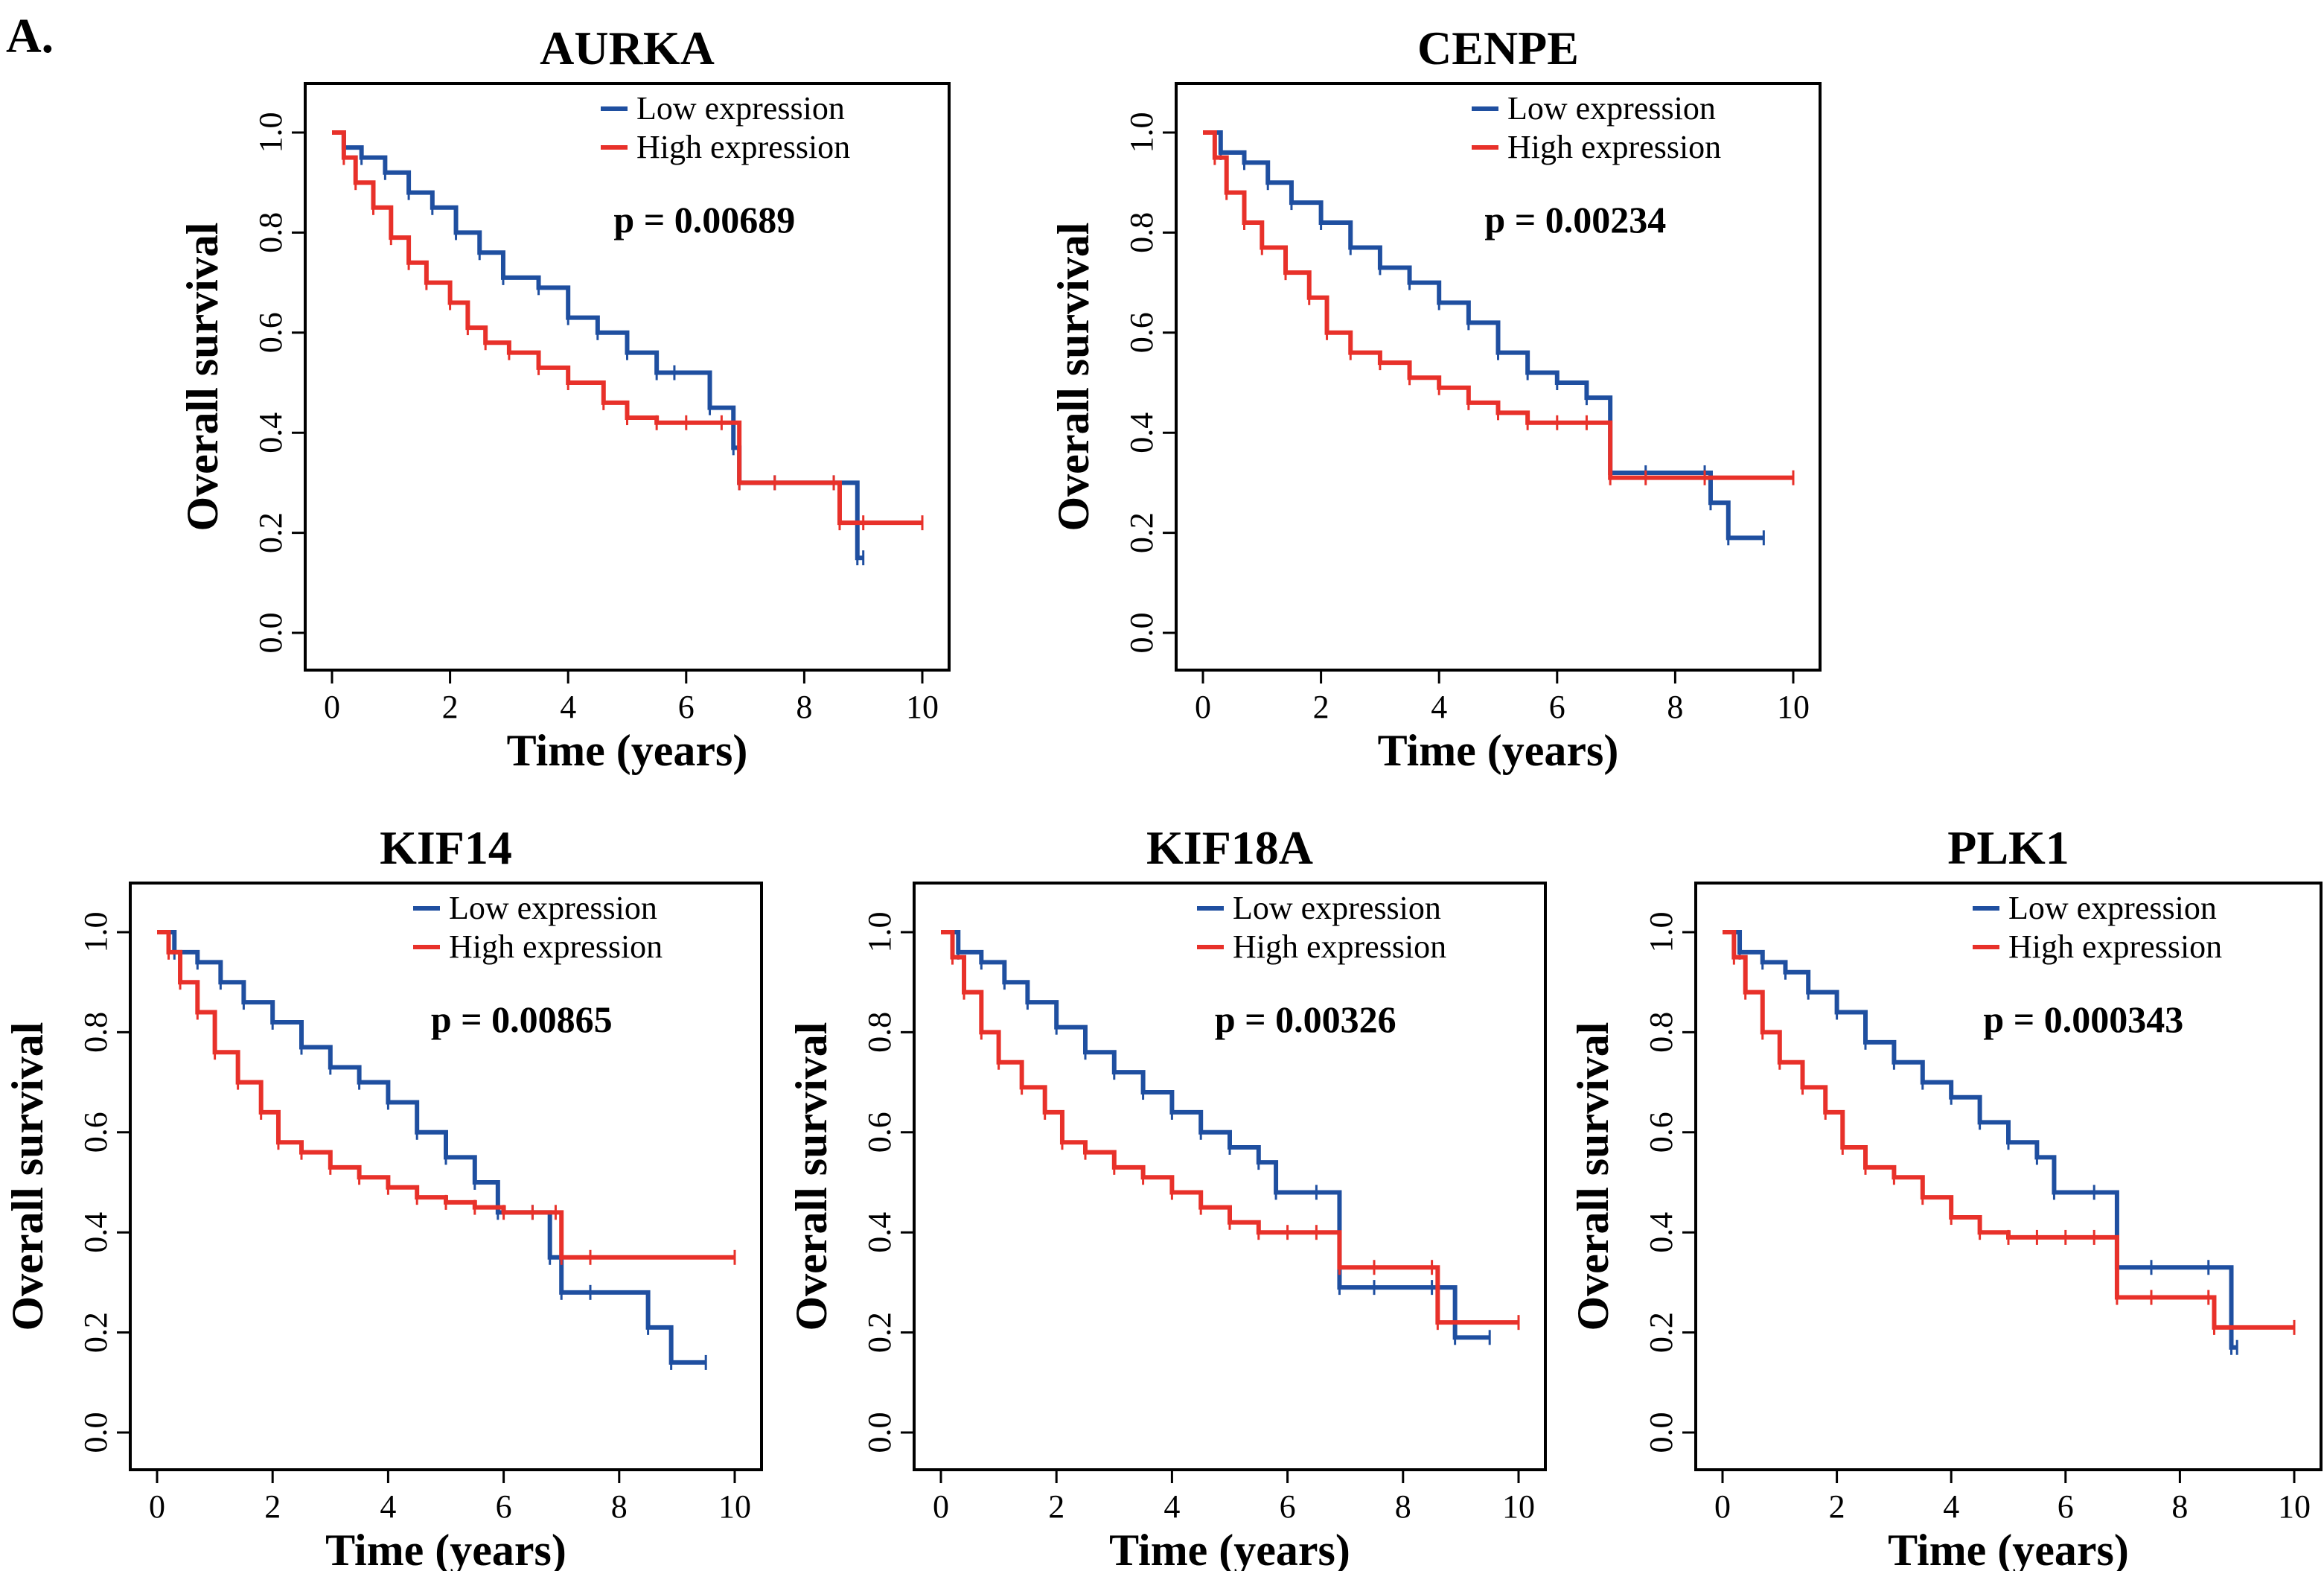 The height and width of the screenshot is (1571, 2324). I want to click on p-value: p = 0.00689, so click(704, 220).